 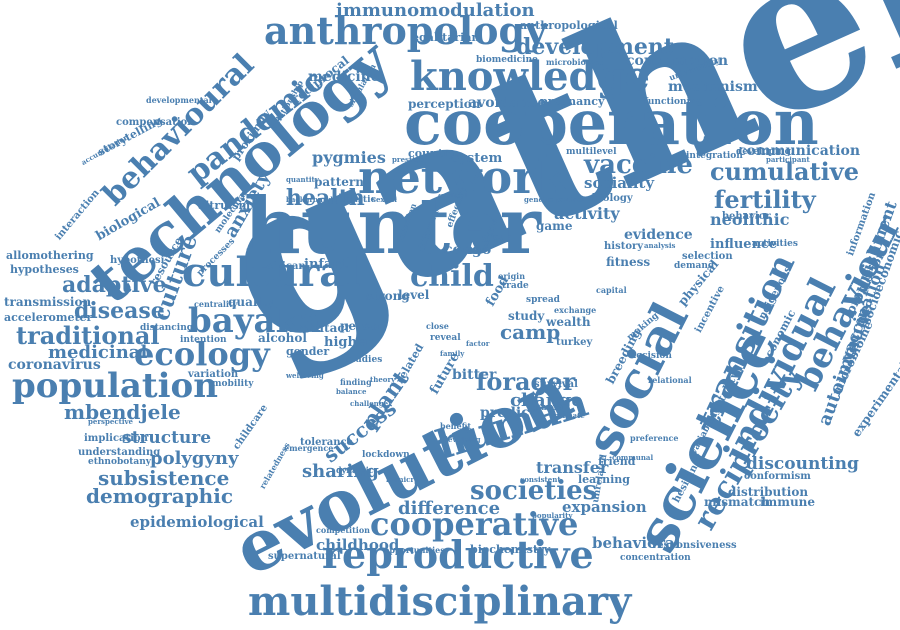 I want to click on word: childcare, so click(x=251, y=427).